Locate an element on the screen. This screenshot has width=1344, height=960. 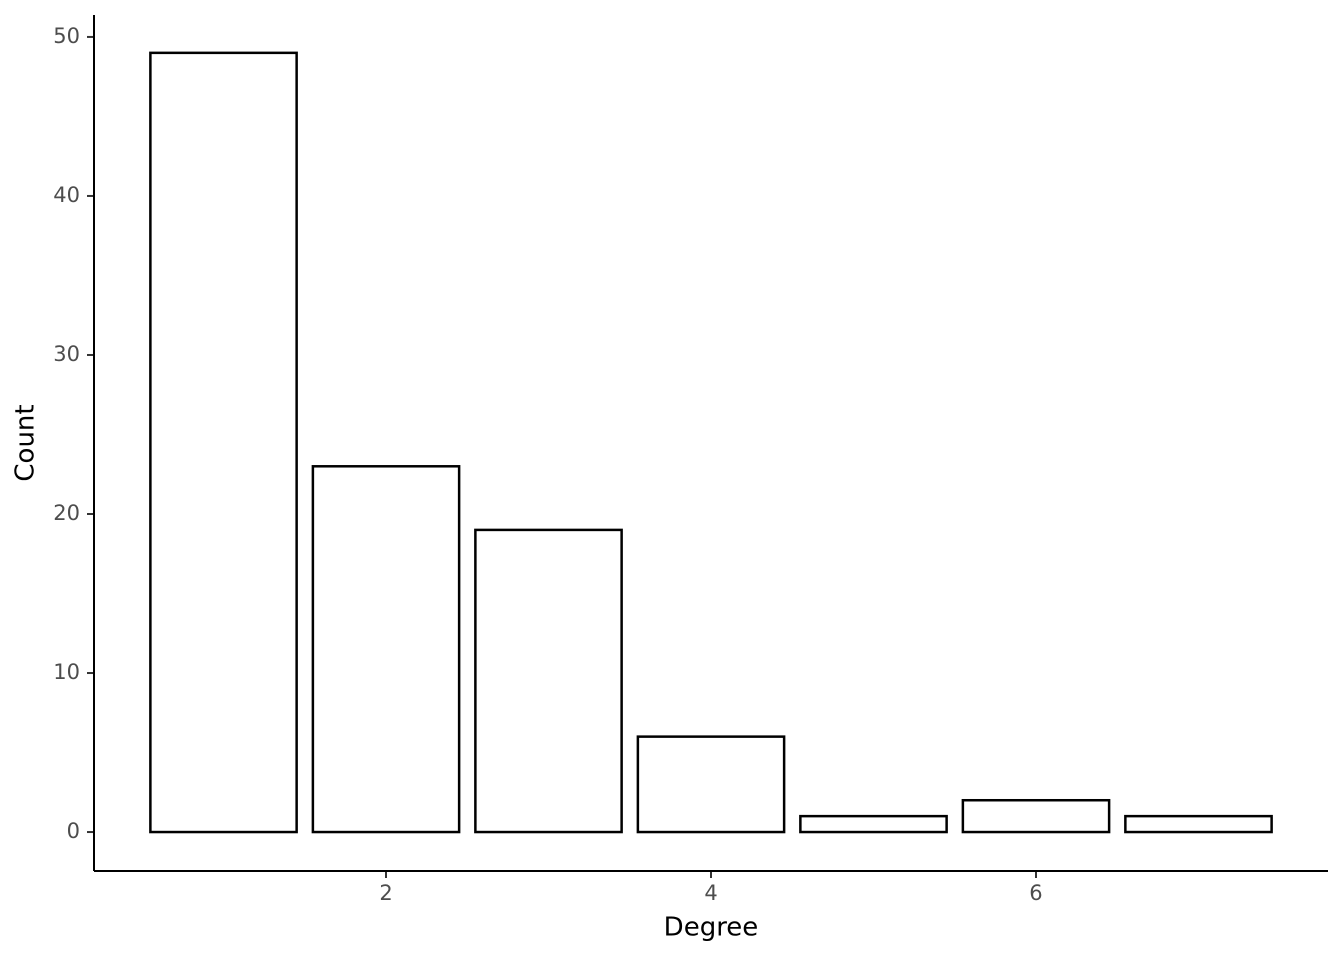
y-tick-label: 40 is located at coordinates (66, 195).